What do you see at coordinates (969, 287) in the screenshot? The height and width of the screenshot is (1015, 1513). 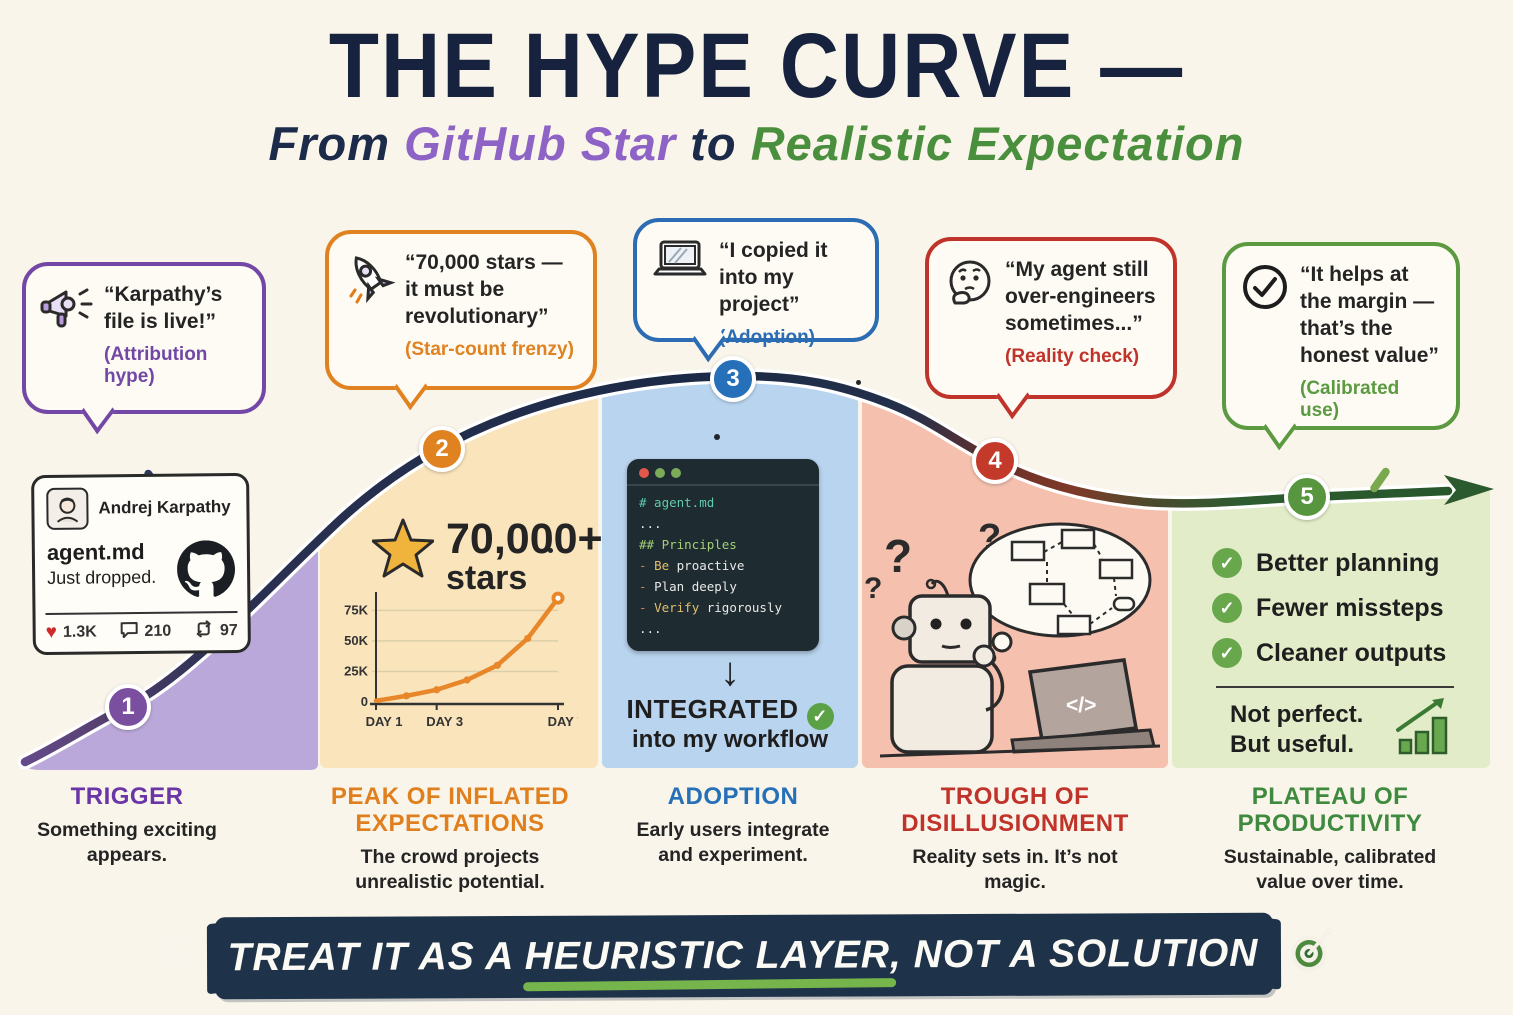 I see `thinking-face-icon` at bounding box center [969, 287].